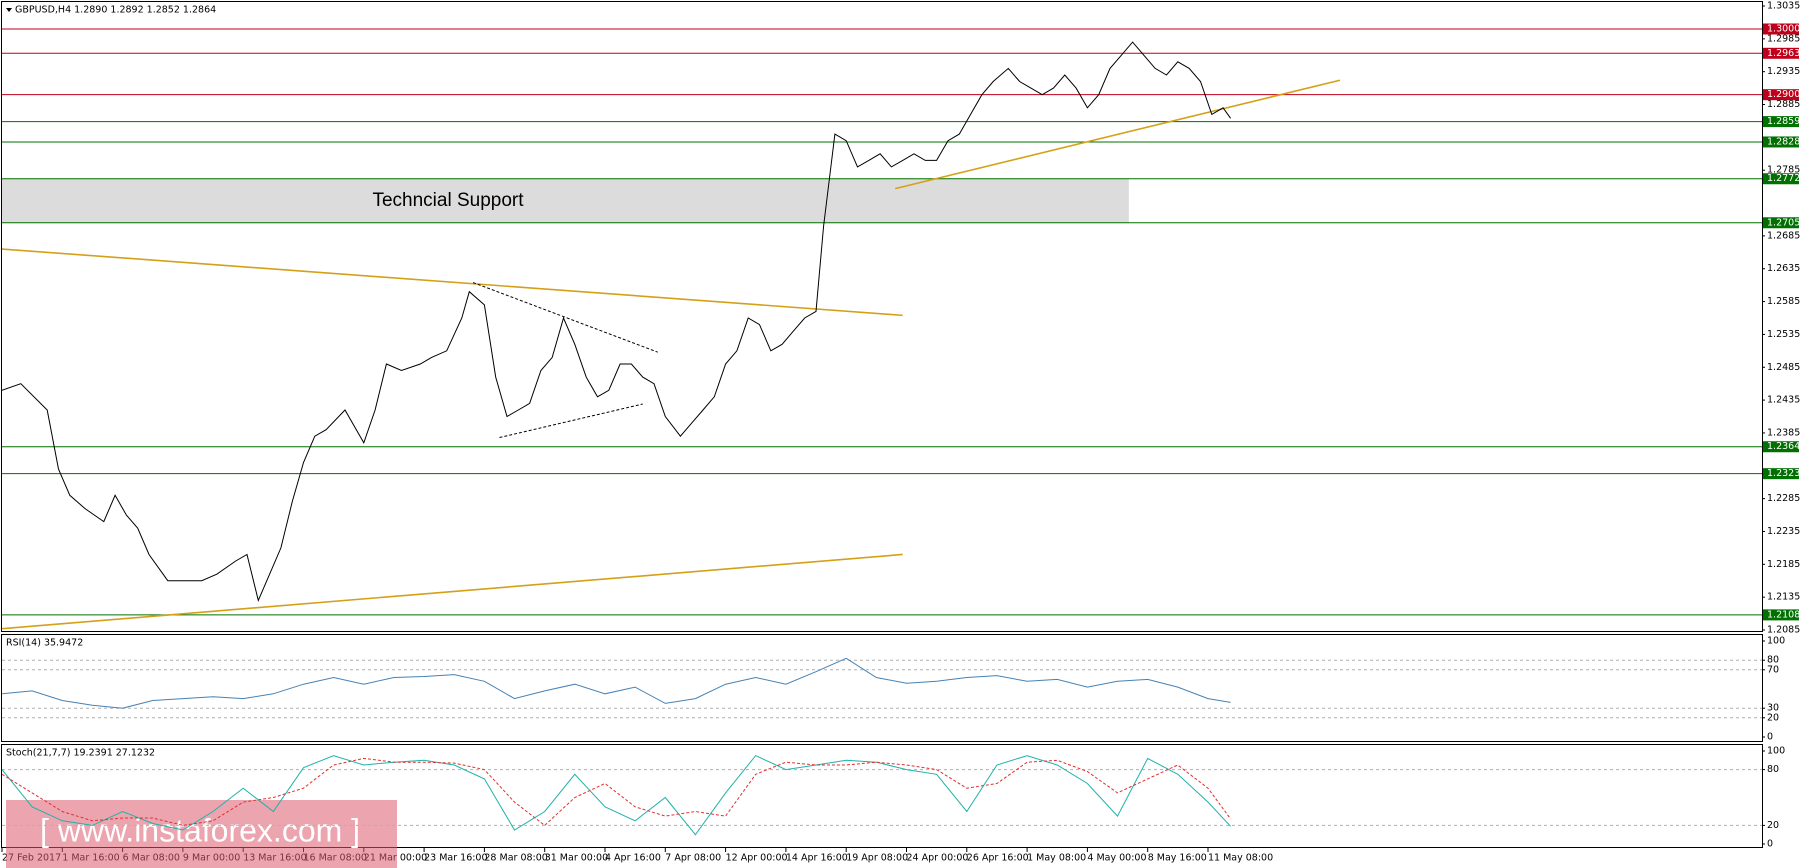 The image size is (1800, 868). I want to click on x-tick-label: 19 Apr 08:00, so click(877, 858).